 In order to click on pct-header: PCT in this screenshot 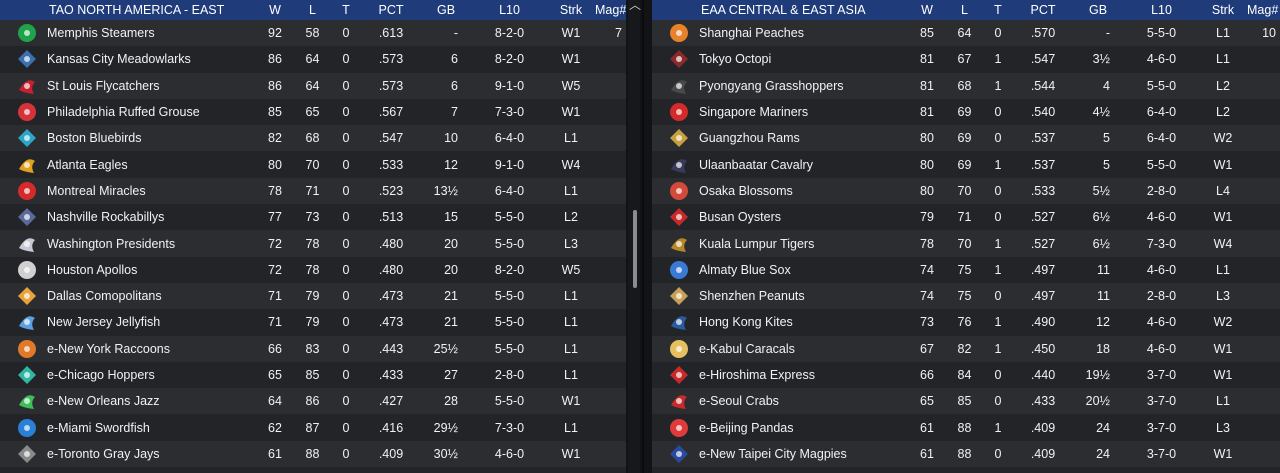, I will do `click(391, 10)`.